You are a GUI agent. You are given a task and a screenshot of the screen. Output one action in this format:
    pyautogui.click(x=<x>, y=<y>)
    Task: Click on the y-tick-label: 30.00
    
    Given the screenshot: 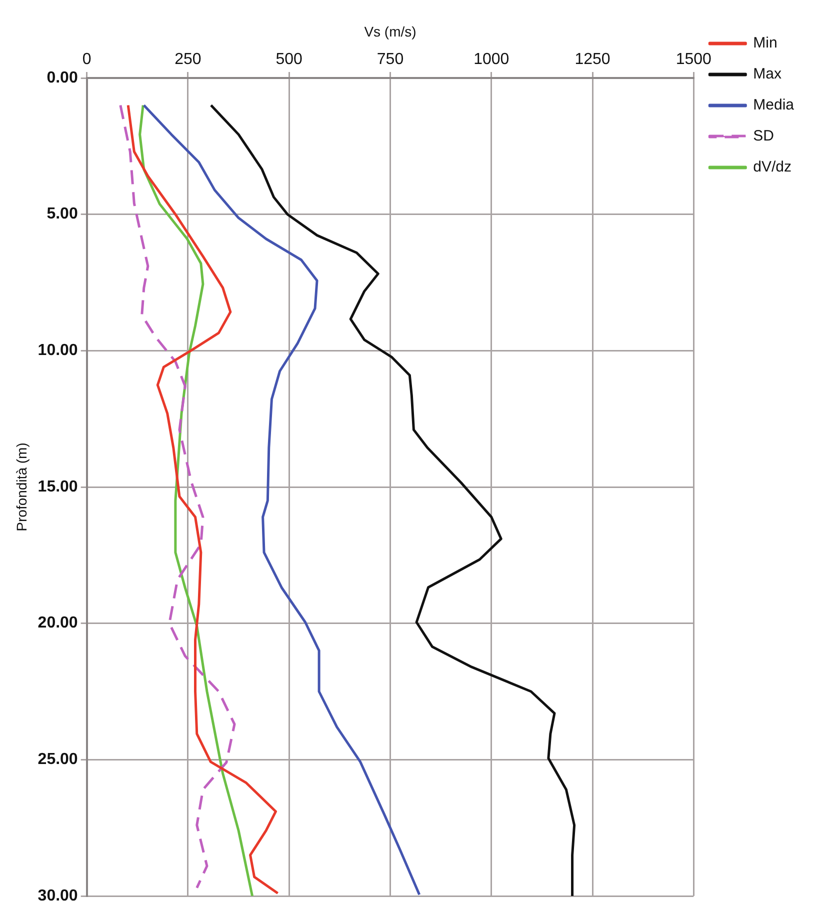 What is the action you would take?
    pyautogui.click(x=58, y=895)
    